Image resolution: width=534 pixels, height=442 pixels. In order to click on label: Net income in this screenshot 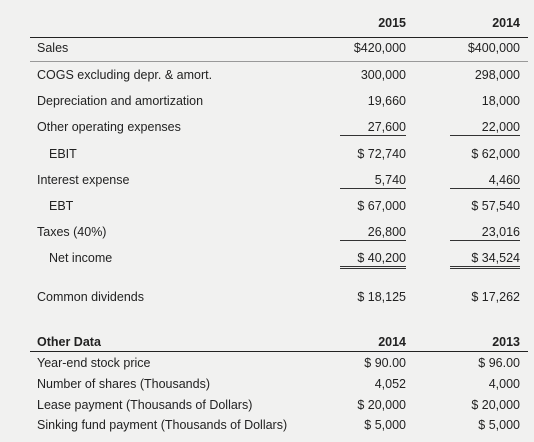, I will do `click(81, 258)`.